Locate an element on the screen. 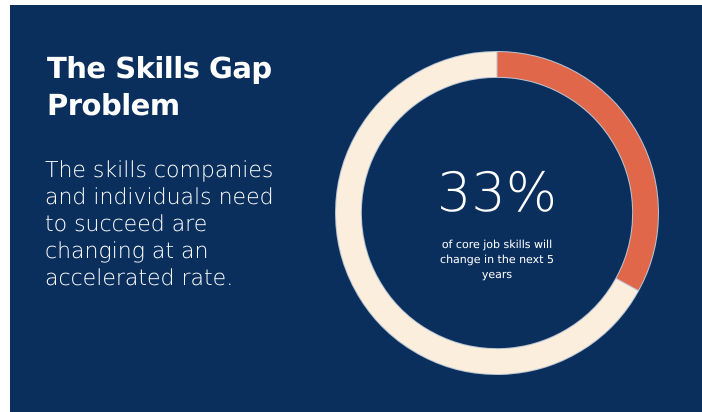 Image resolution: width=702 pixels, height=412 pixels. data-label: 33% is located at coordinates (497, 192).